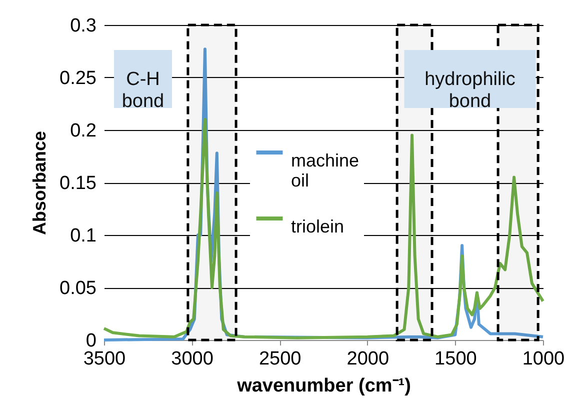 Image resolution: width=572 pixels, height=416 pixels. Describe the element at coordinates (323, 386) in the screenshot. I see `x-axis-title: wavenumber (cm⁻¹)` at that location.